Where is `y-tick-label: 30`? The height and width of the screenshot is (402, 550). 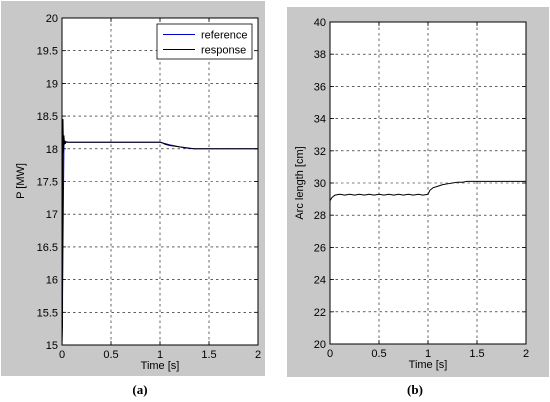 y-tick-label: 30 is located at coordinates (320, 184).